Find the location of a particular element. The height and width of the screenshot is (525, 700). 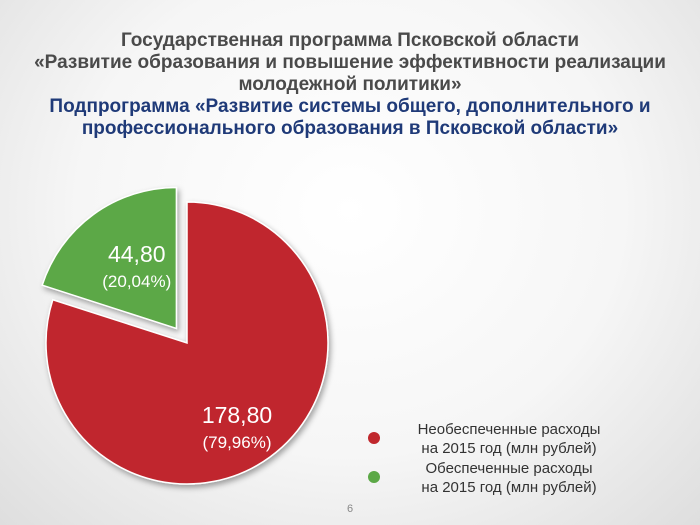

title-line-3: молодежной политики» is located at coordinates (350, 84).